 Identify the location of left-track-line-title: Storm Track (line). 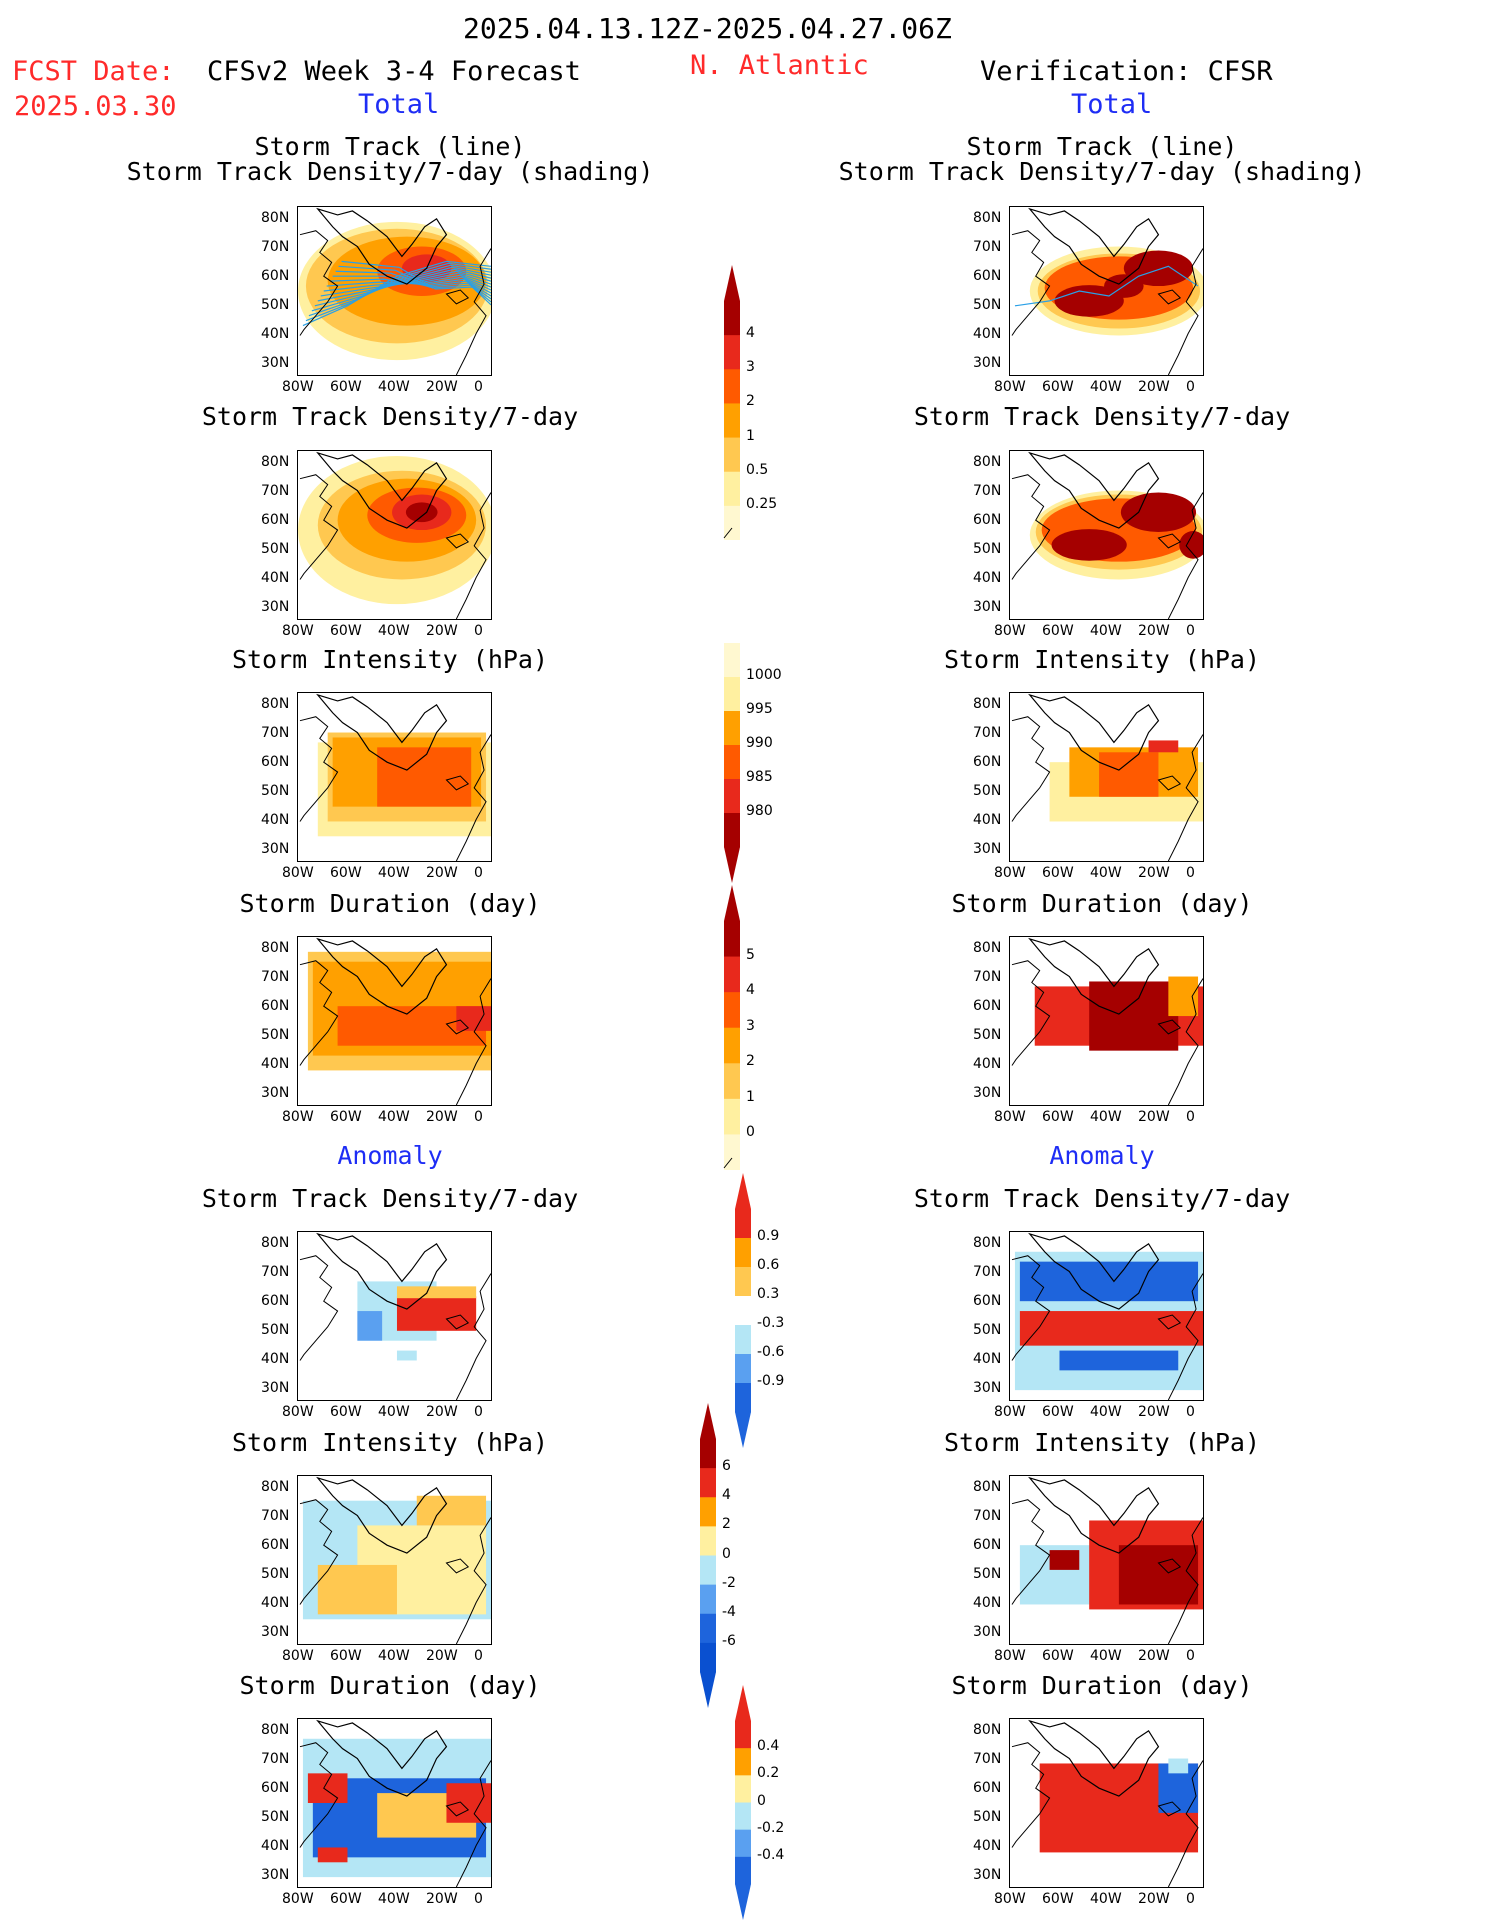
(390, 146).